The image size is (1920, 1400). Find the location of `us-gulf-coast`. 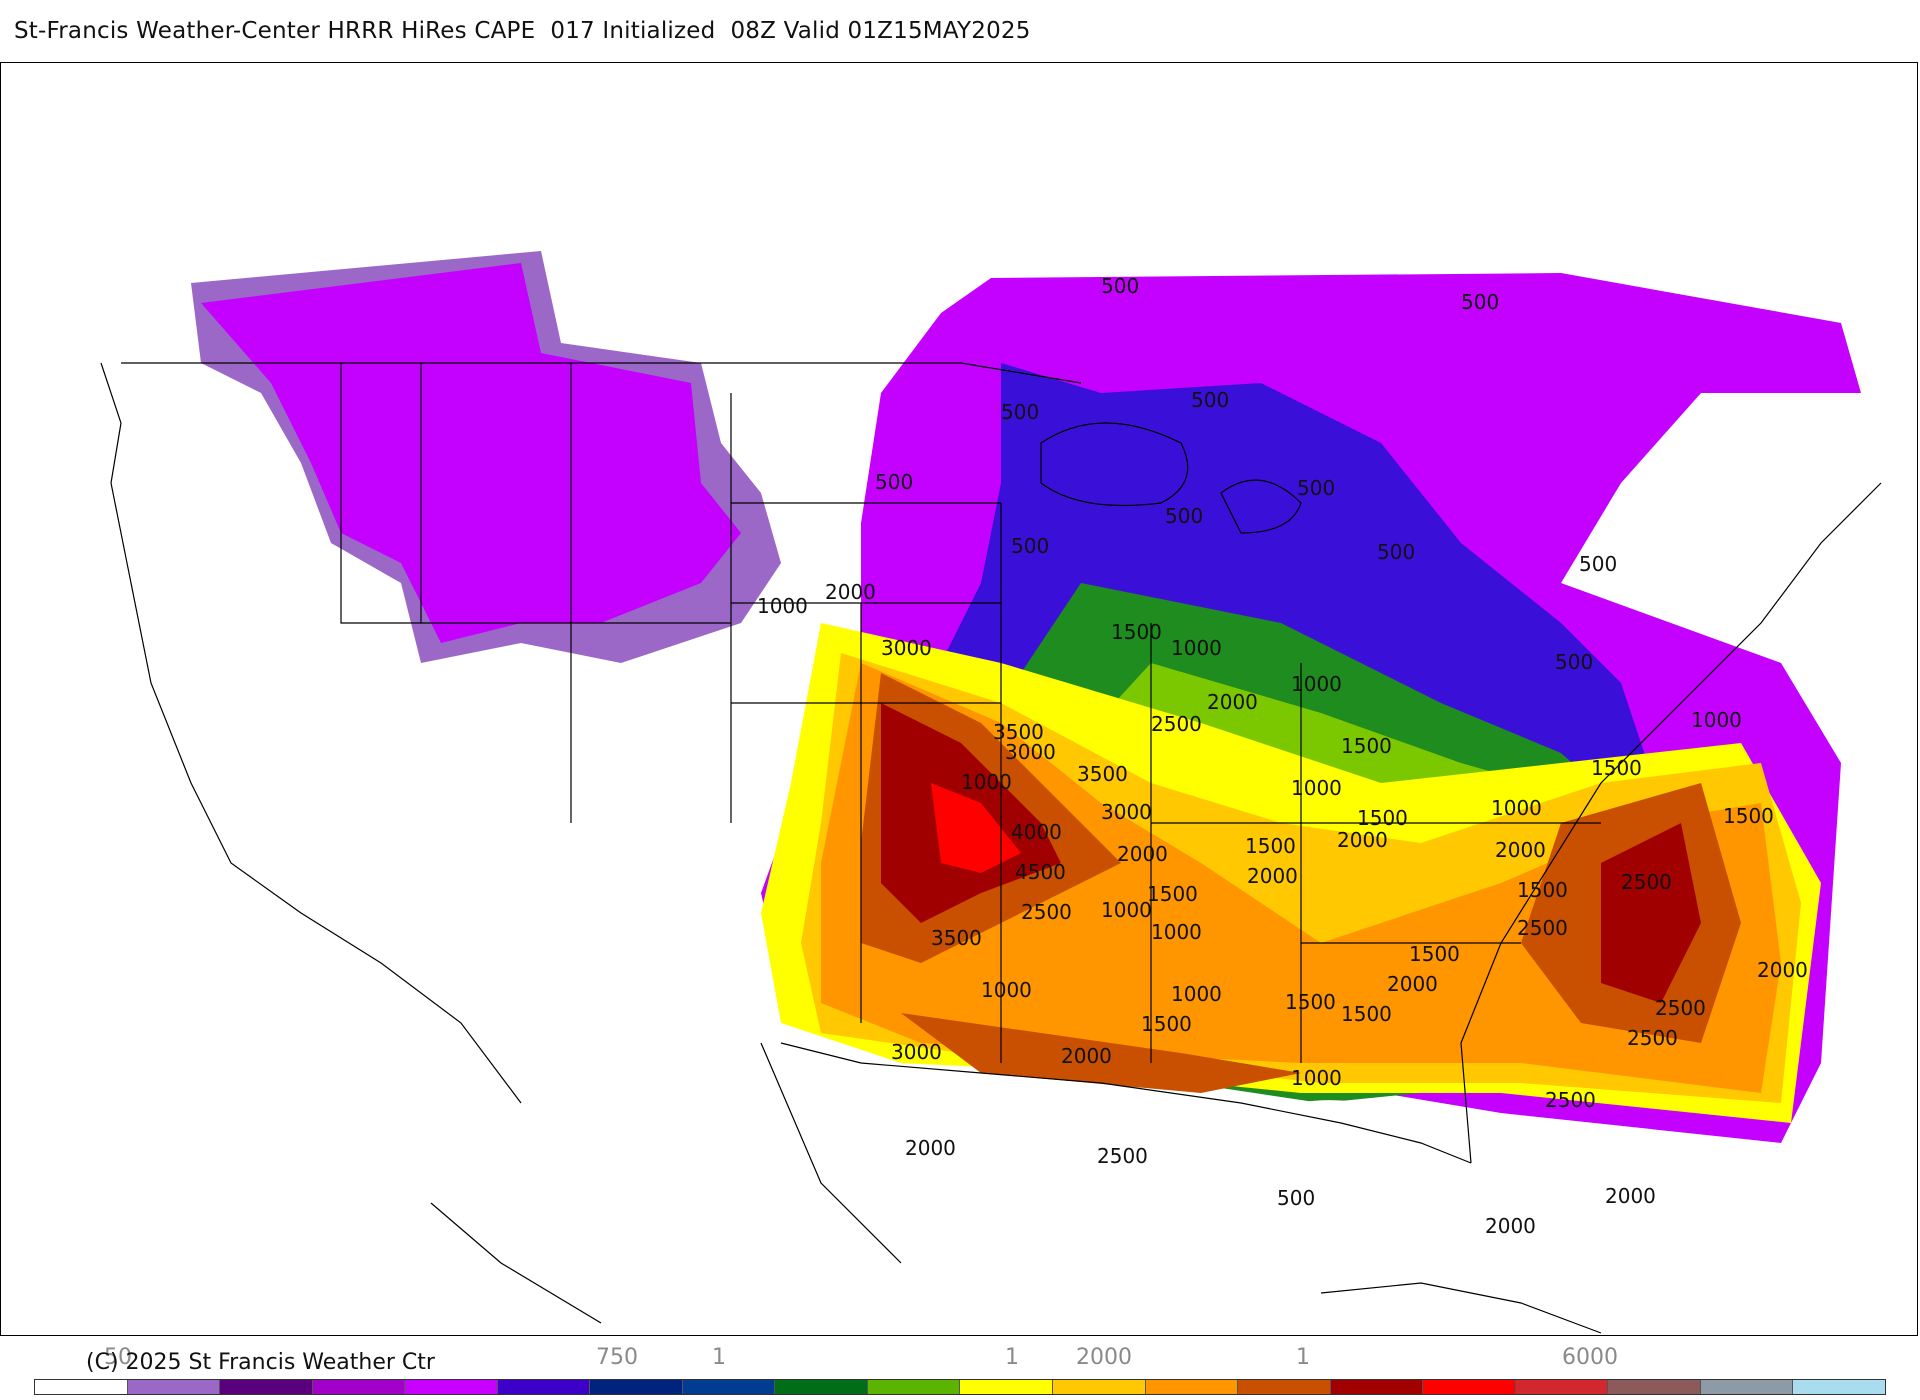

us-gulf-coast is located at coordinates (1126, 1103).